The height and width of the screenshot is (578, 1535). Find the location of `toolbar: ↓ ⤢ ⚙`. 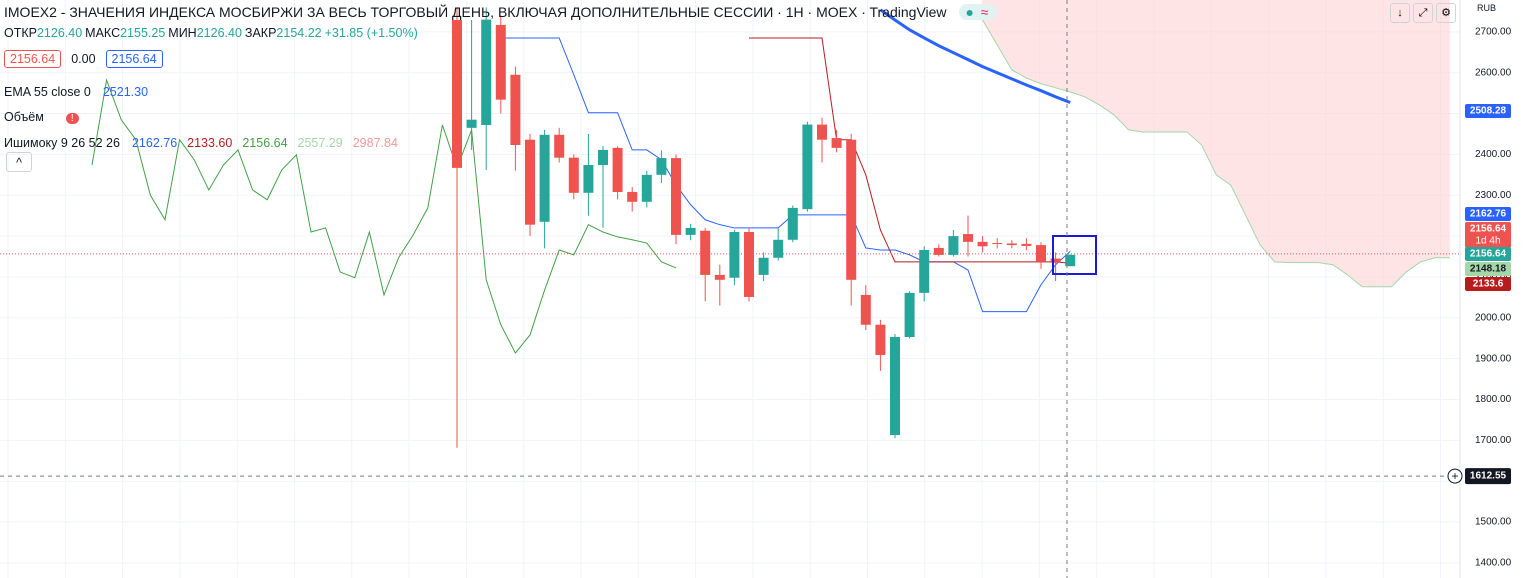

toolbar: ↓ ⤢ ⚙ is located at coordinates (1423, 13).